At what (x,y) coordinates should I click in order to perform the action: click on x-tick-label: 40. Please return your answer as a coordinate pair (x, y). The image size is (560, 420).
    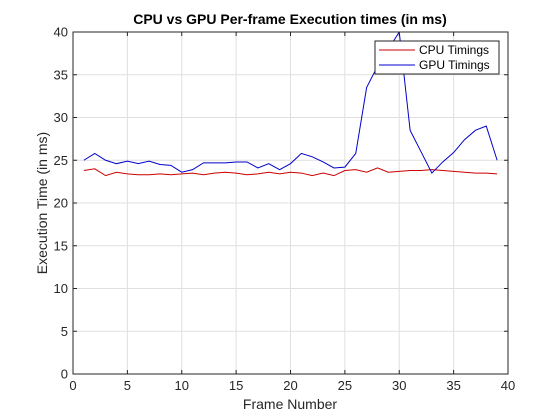
    Looking at the image, I should click on (508, 385).